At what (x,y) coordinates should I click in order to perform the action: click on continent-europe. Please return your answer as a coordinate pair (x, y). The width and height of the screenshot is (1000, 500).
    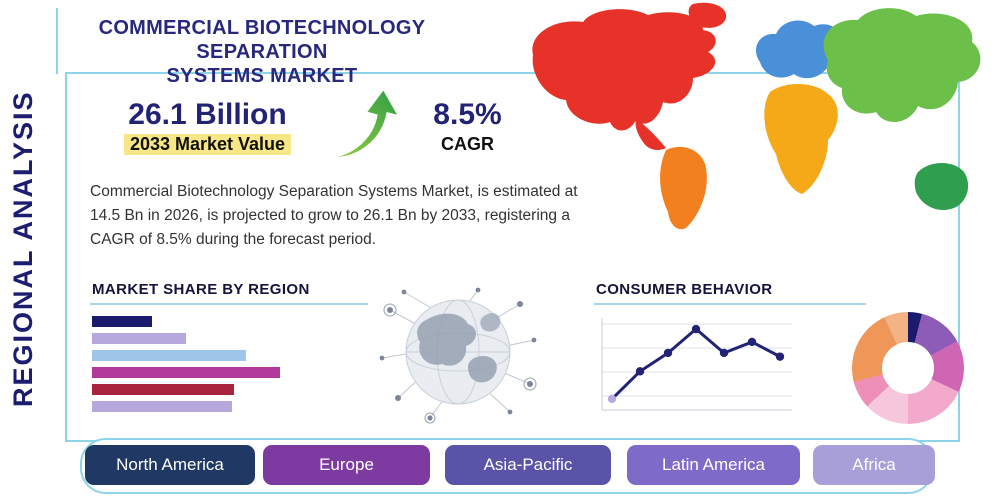
    Looking at the image, I should click on (799, 49).